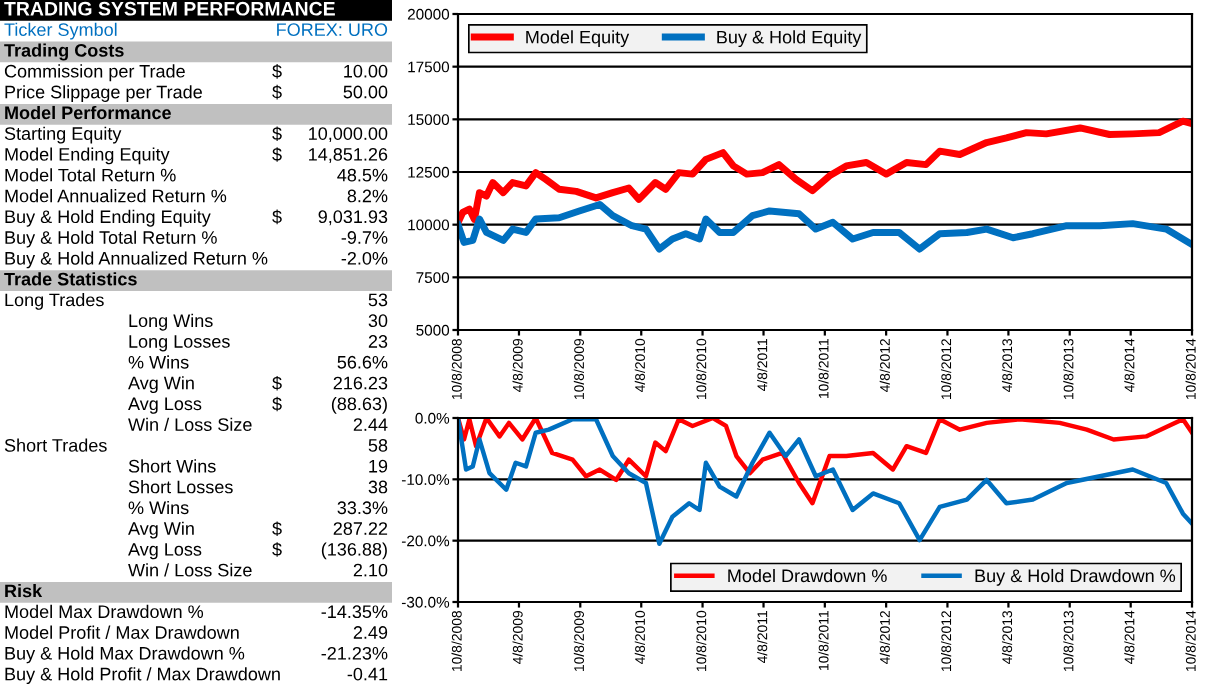  I want to click on text: Avg Loss $ (88.63), so click(257, 405).